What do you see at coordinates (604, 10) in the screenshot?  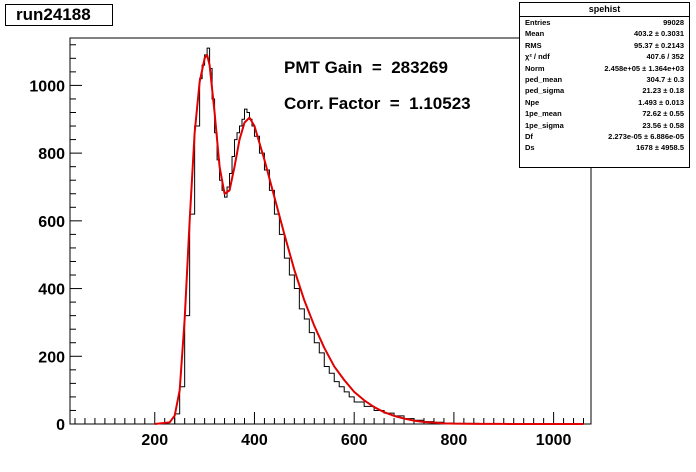 I see `stats-box-title: spehist` at bounding box center [604, 10].